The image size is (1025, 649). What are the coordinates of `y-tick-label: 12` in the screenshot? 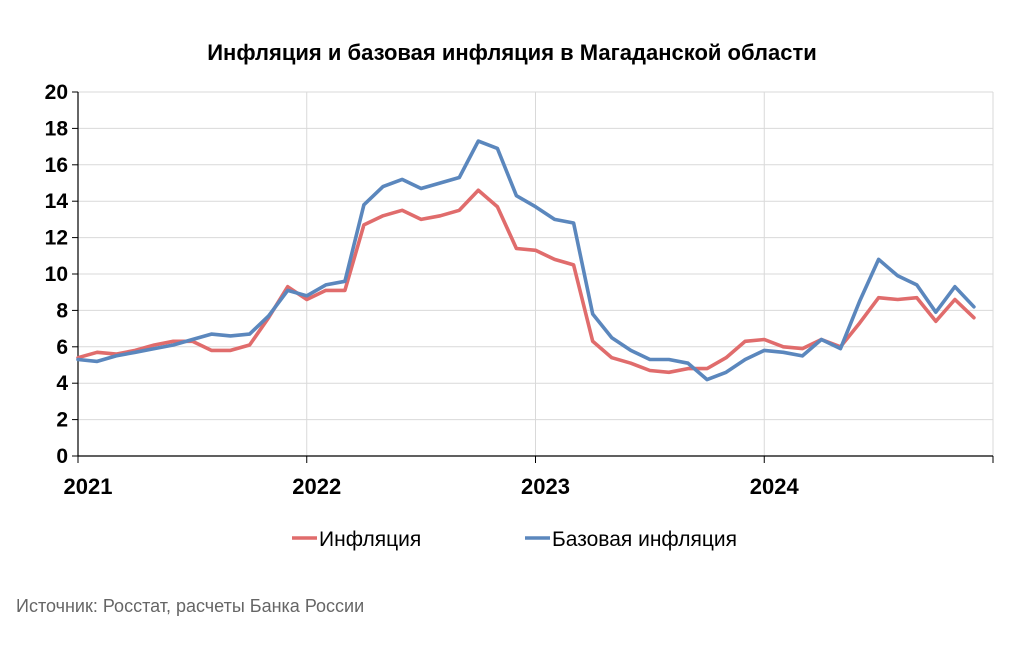 It's located at (56, 238).